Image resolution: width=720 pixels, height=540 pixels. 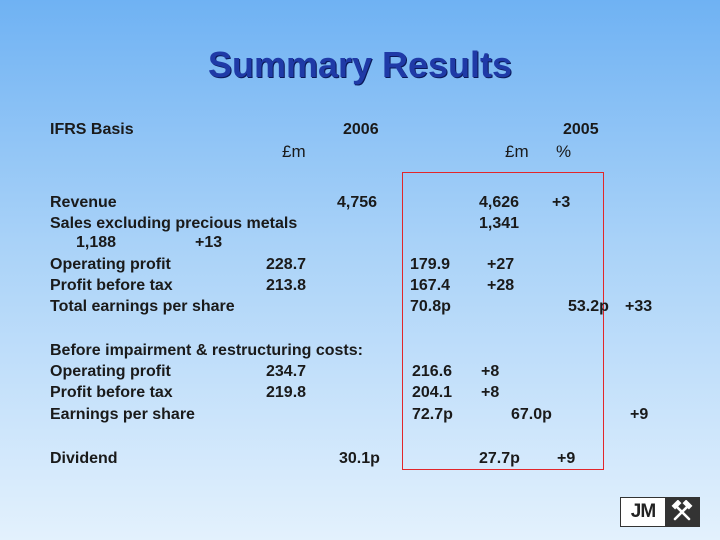 I want to click on sales-2006: 1,188, so click(x=96, y=242).